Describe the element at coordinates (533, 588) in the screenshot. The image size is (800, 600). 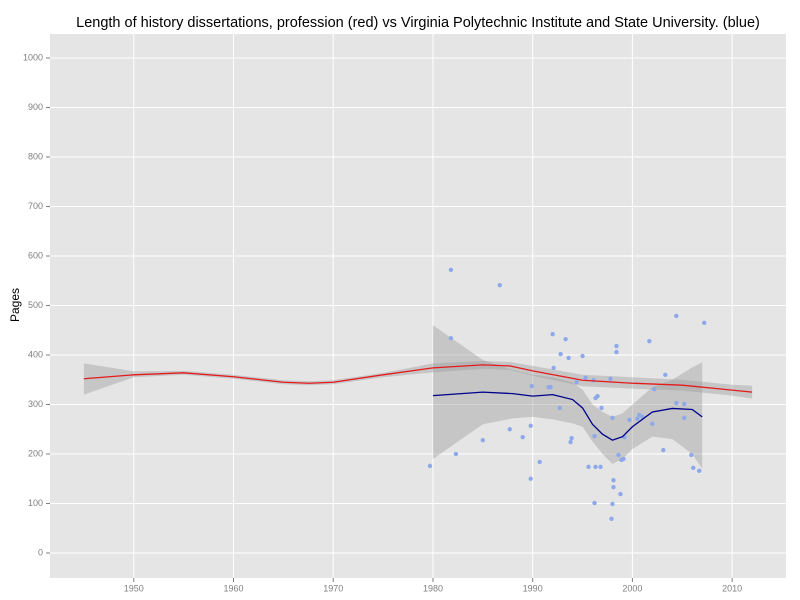
I see `x-tick-label: 1990` at that location.